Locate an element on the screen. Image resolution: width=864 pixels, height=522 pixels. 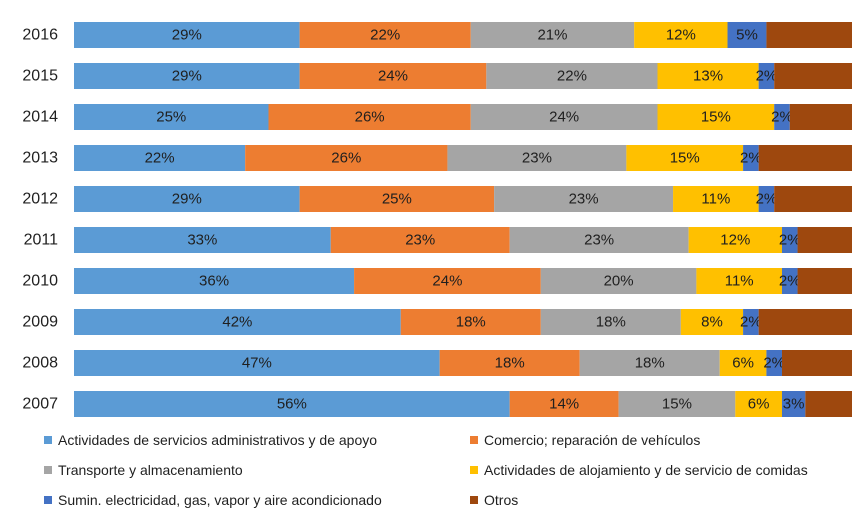
data-label: 13% is located at coordinates (708, 76).